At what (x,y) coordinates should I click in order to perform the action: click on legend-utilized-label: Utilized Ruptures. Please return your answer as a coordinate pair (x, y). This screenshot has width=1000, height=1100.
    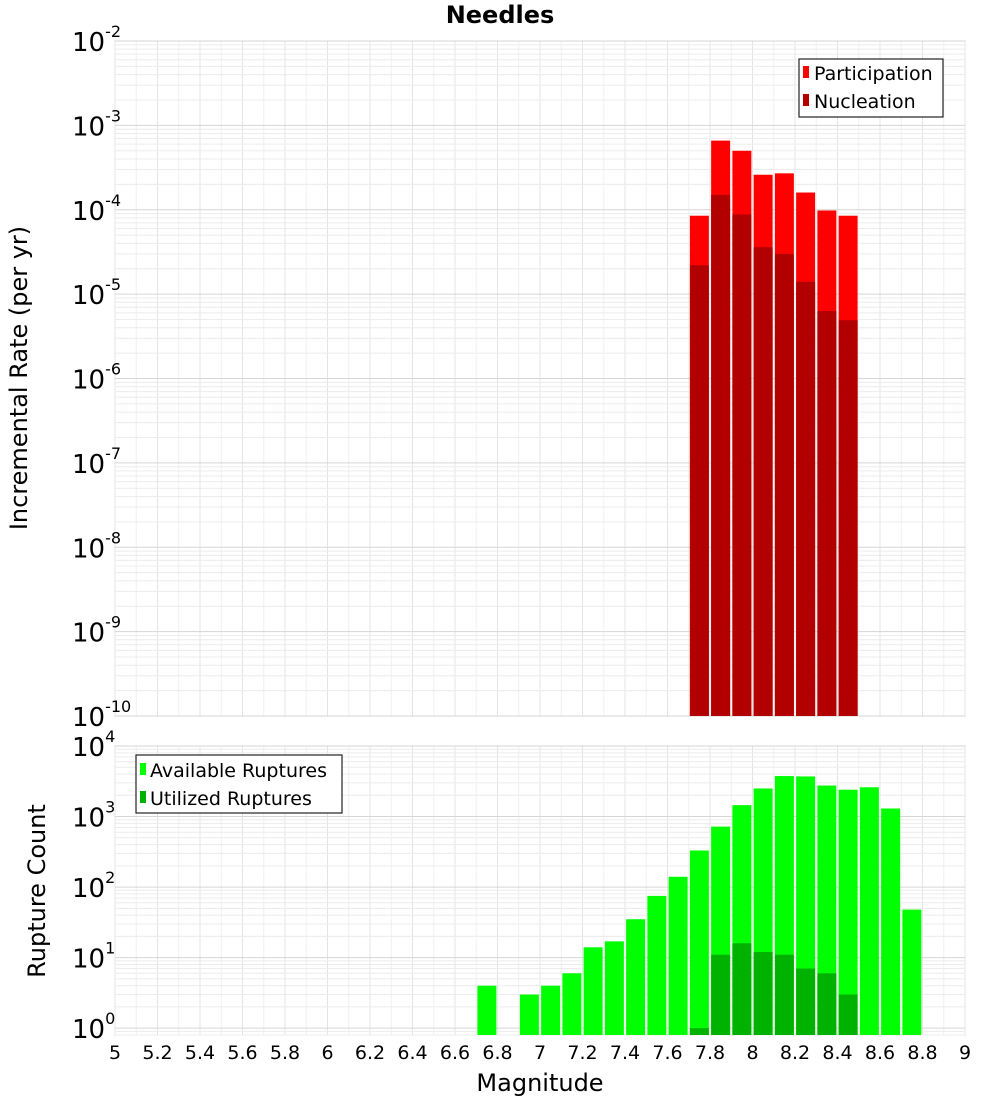
    Looking at the image, I should click on (231, 799).